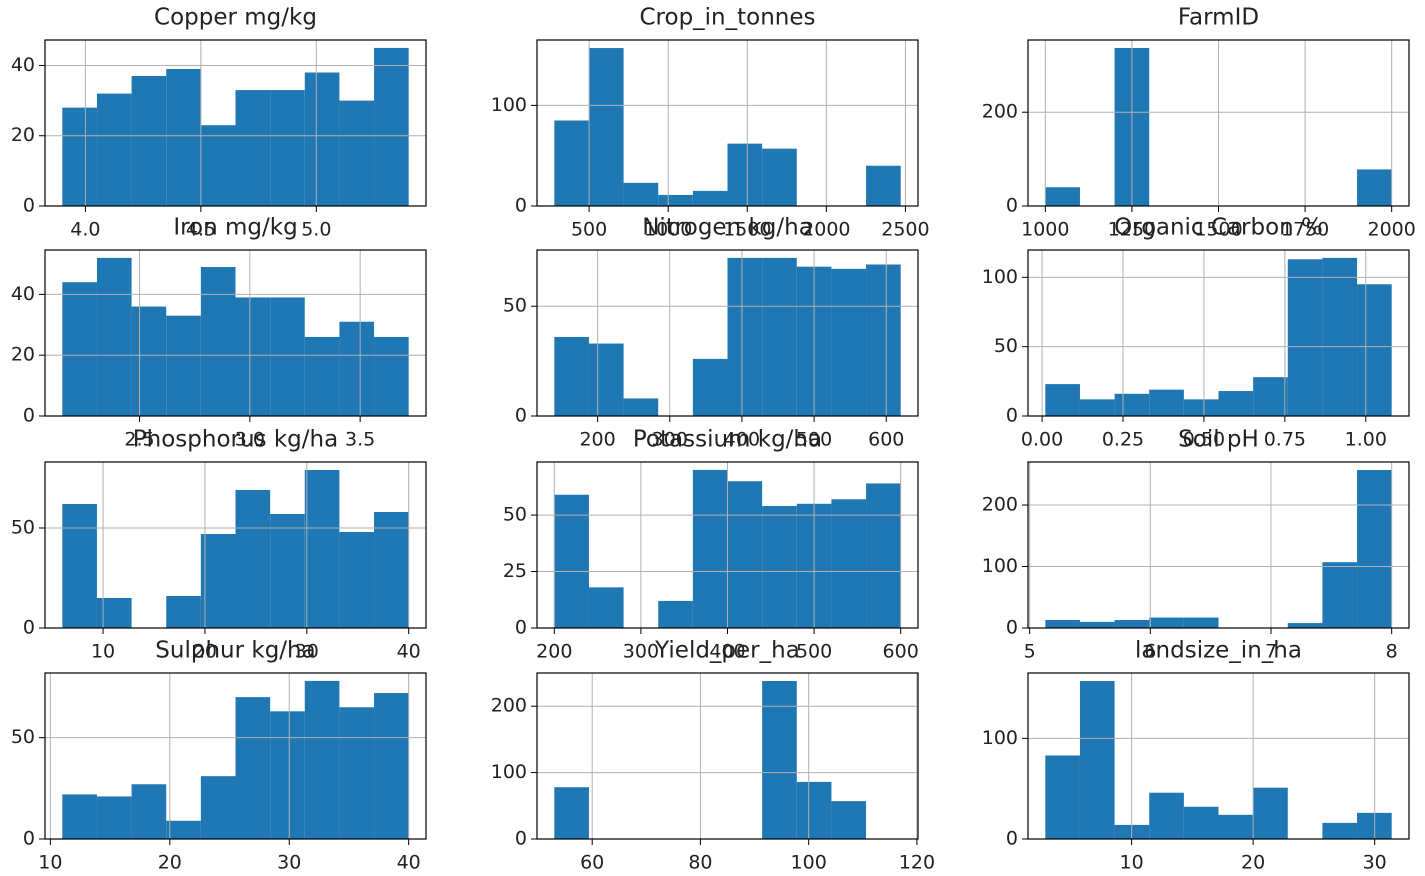 This screenshot has width=1425, height=876. Describe the element at coordinates (1285, 440) in the screenshot. I see `x-tick-label: 0.75` at that location.